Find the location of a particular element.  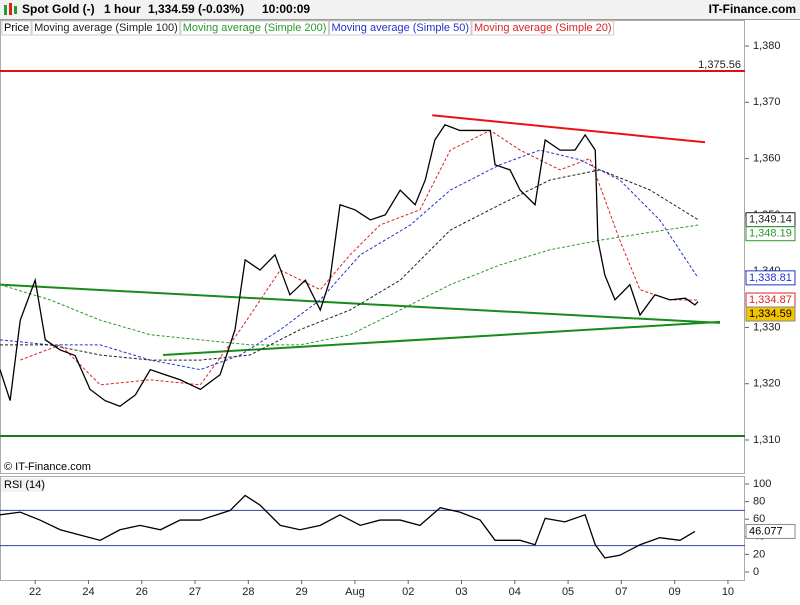

x-tick-label: 04 is located at coordinates (515, 592).